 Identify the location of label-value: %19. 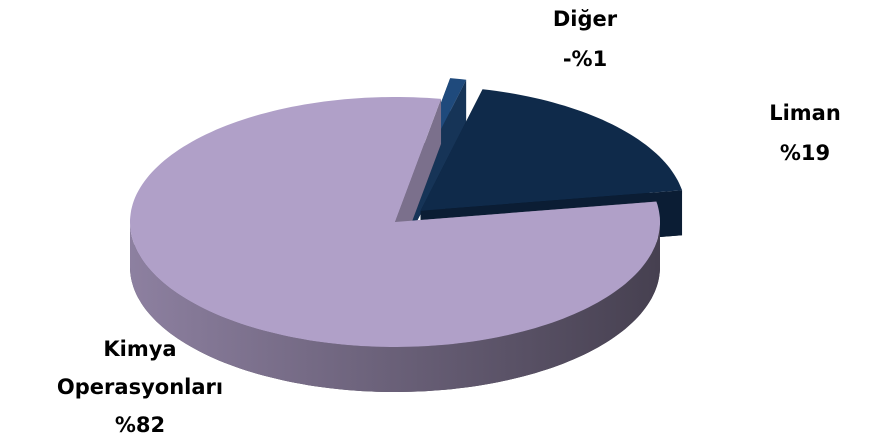
(805, 153).